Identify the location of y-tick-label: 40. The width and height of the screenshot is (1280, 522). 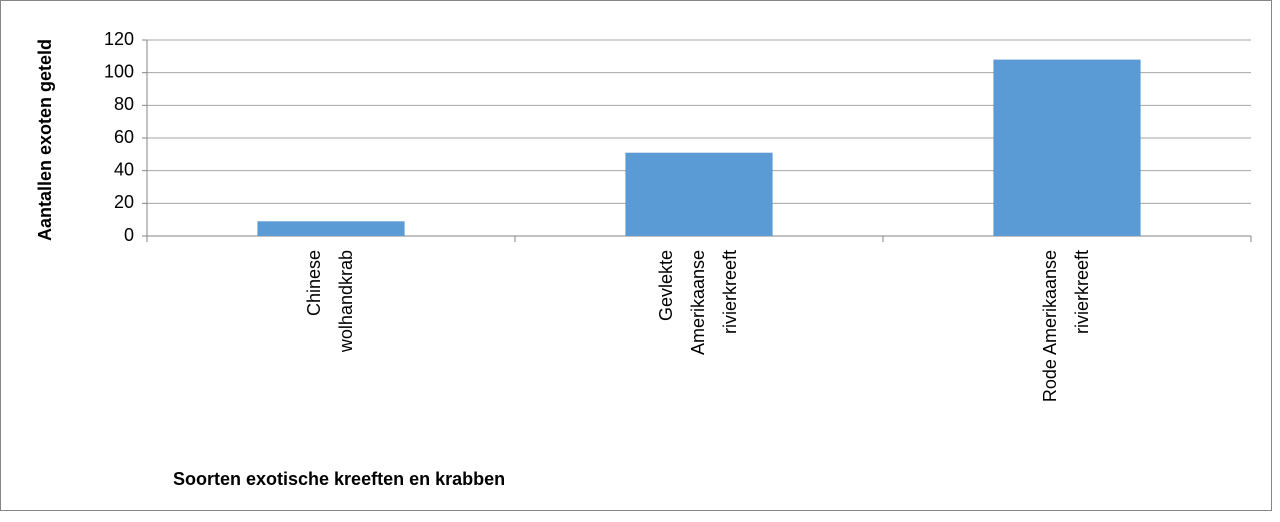
(124, 169).